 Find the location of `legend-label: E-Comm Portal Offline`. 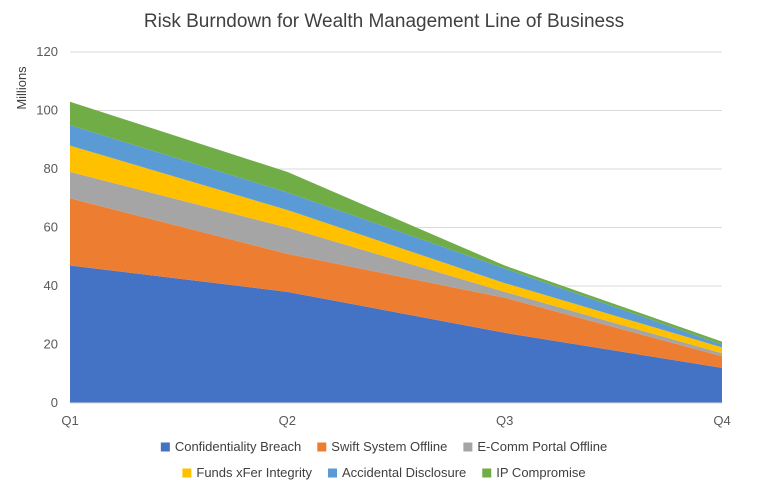

legend-label: E-Comm Portal Offline is located at coordinates (542, 446).